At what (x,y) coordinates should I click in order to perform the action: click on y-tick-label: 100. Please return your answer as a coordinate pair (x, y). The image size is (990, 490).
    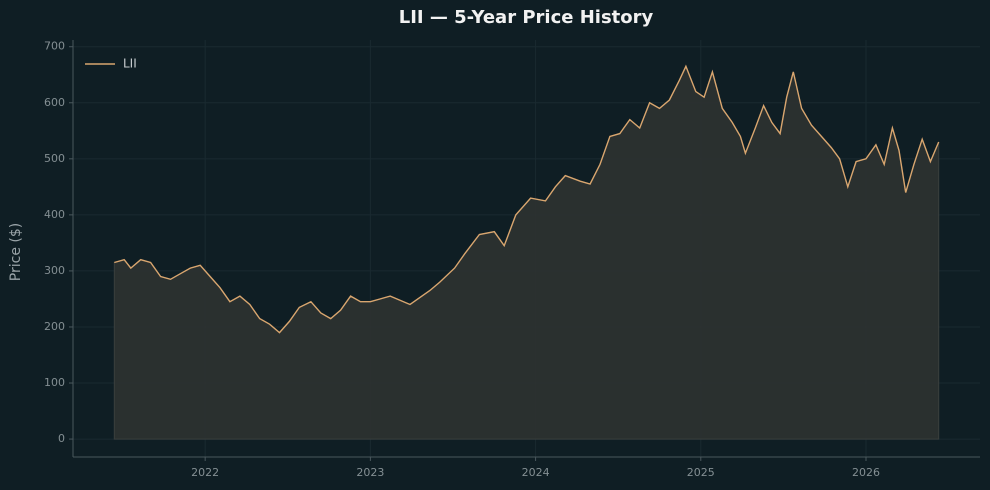
    Looking at the image, I should click on (54, 382).